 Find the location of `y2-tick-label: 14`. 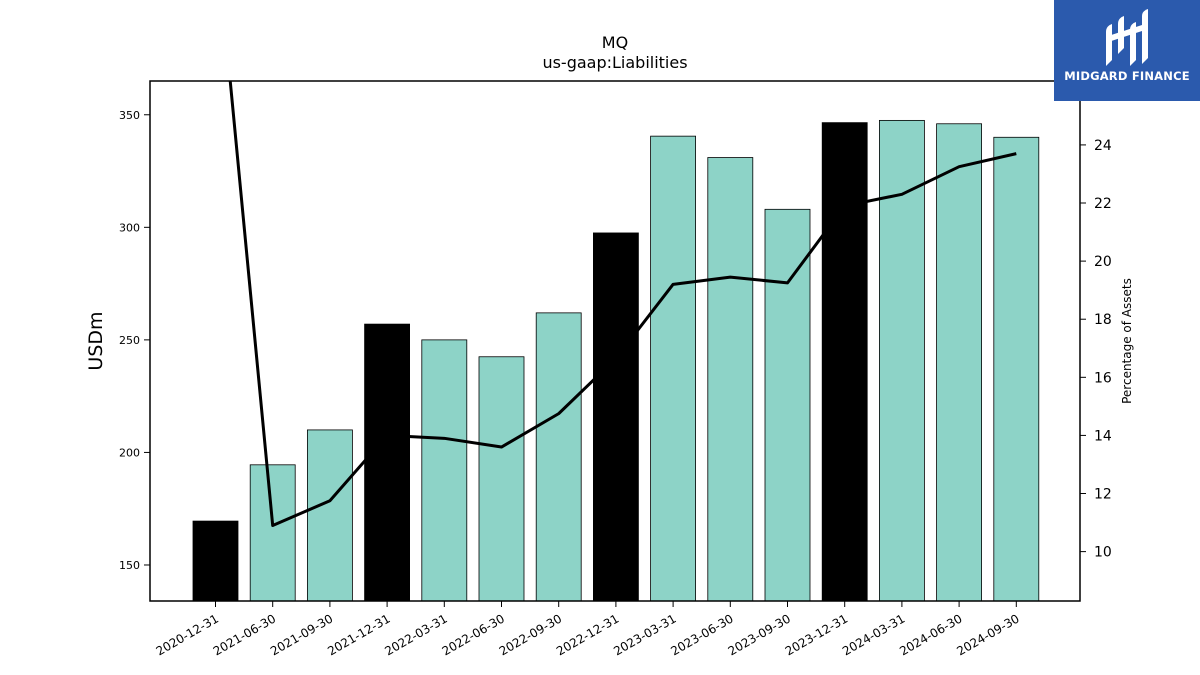

y2-tick-label: 14 is located at coordinates (1103, 436).